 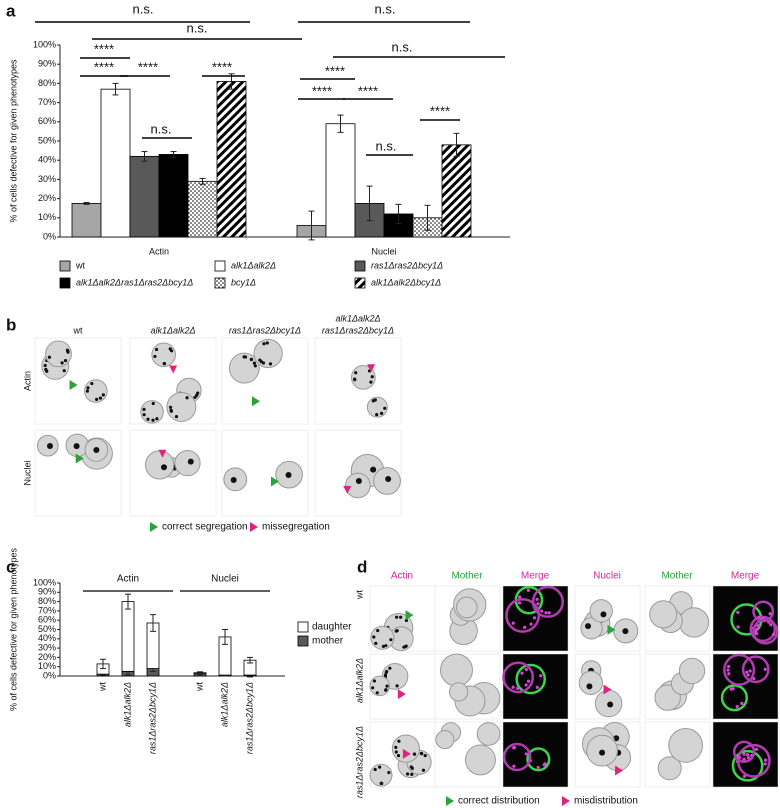 What do you see at coordinates (606, 801) in the screenshot?
I see `legend-label: misdistribution` at bounding box center [606, 801].